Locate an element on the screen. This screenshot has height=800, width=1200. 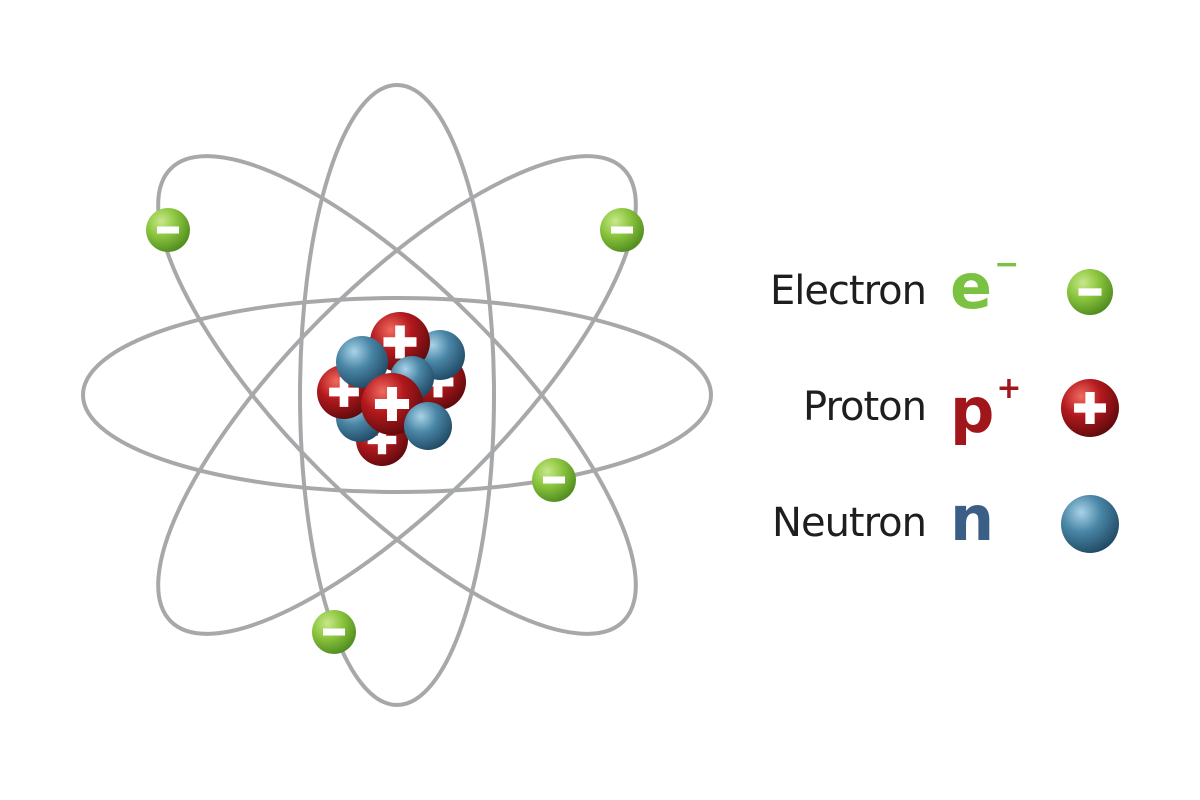
legend-symbol-proton: p+ is located at coordinates (986, 409).